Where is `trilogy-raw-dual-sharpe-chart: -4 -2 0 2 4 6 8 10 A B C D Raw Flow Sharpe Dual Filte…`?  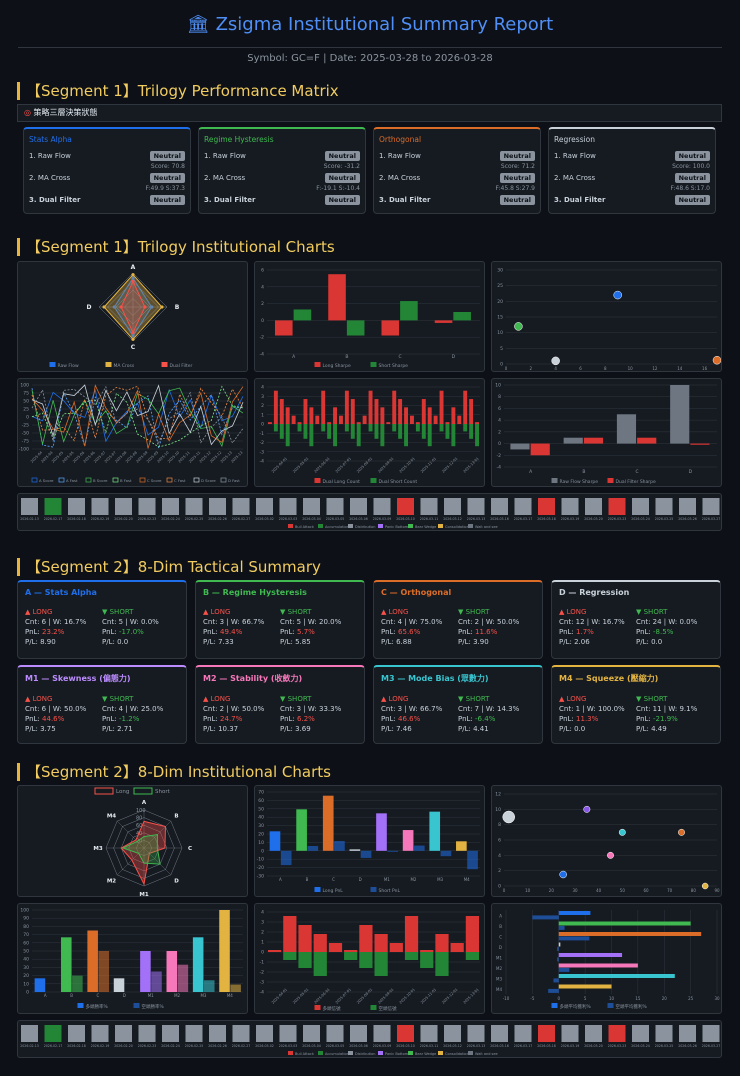 trilogy-raw-dual-sharpe-chart: -4 -2 0 2 4 6 8 10 A B C D Raw Flow Sharpe Dual Filte… is located at coordinates (606, 432).